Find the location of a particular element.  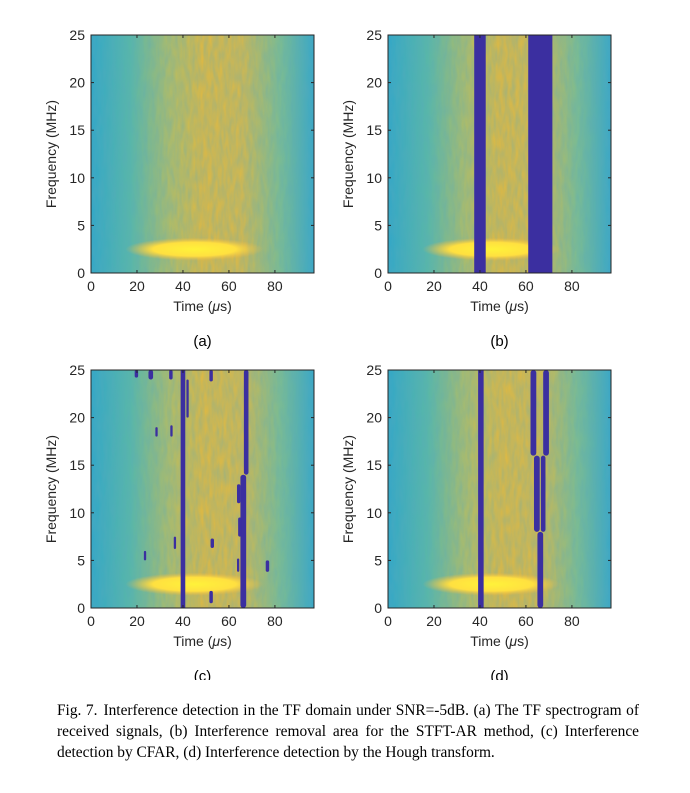

panel-label: (d) is located at coordinates (499, 674).